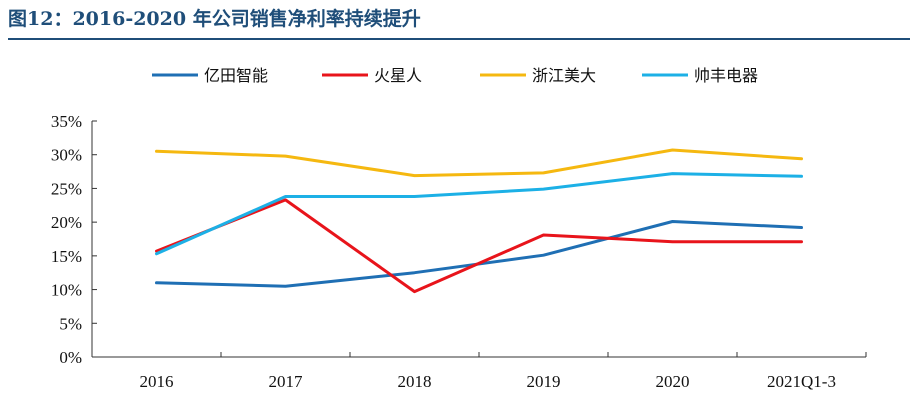  Describe the element at coordinates (801, 381) in the screenshot. I see `x-tick-label: 2021Q1-3` at that location.